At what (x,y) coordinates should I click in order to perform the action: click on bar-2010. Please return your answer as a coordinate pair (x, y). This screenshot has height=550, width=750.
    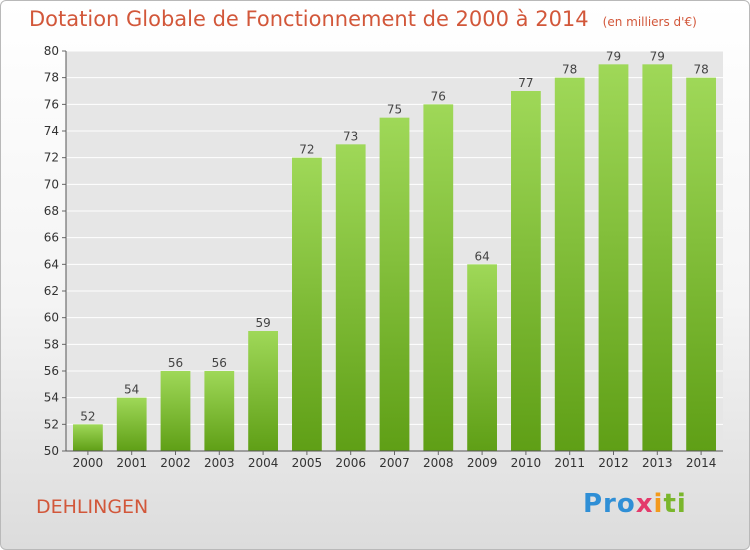
    Looking at the image, I should click on (526, 271).